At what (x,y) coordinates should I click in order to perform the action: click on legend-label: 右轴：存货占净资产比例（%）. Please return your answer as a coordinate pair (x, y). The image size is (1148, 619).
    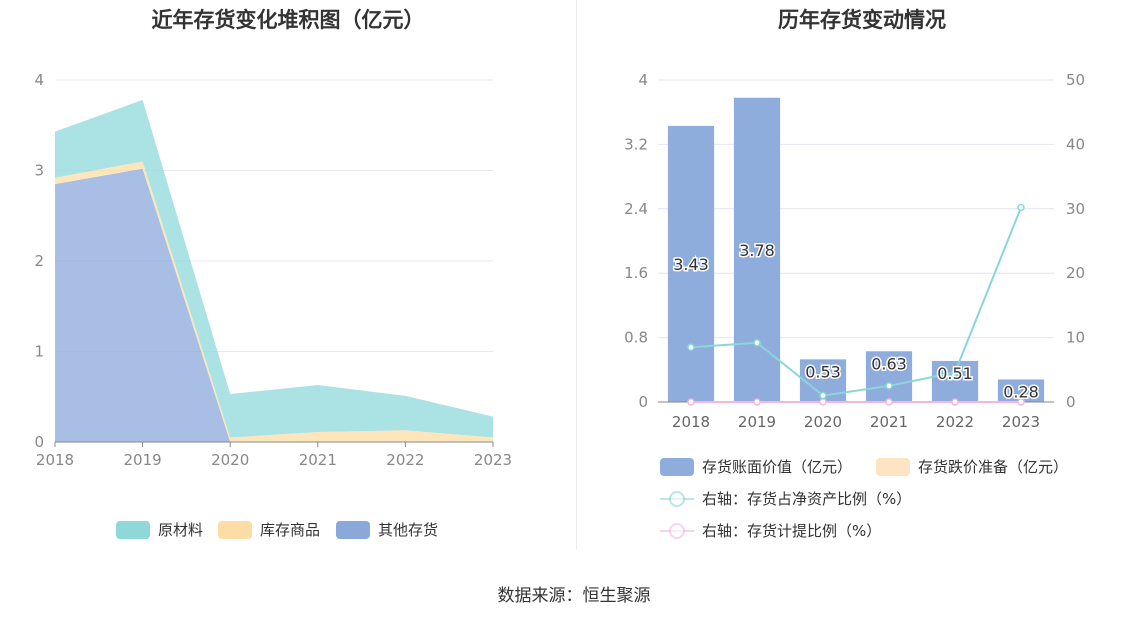
    Looking at the image, I should click on (807, 499).